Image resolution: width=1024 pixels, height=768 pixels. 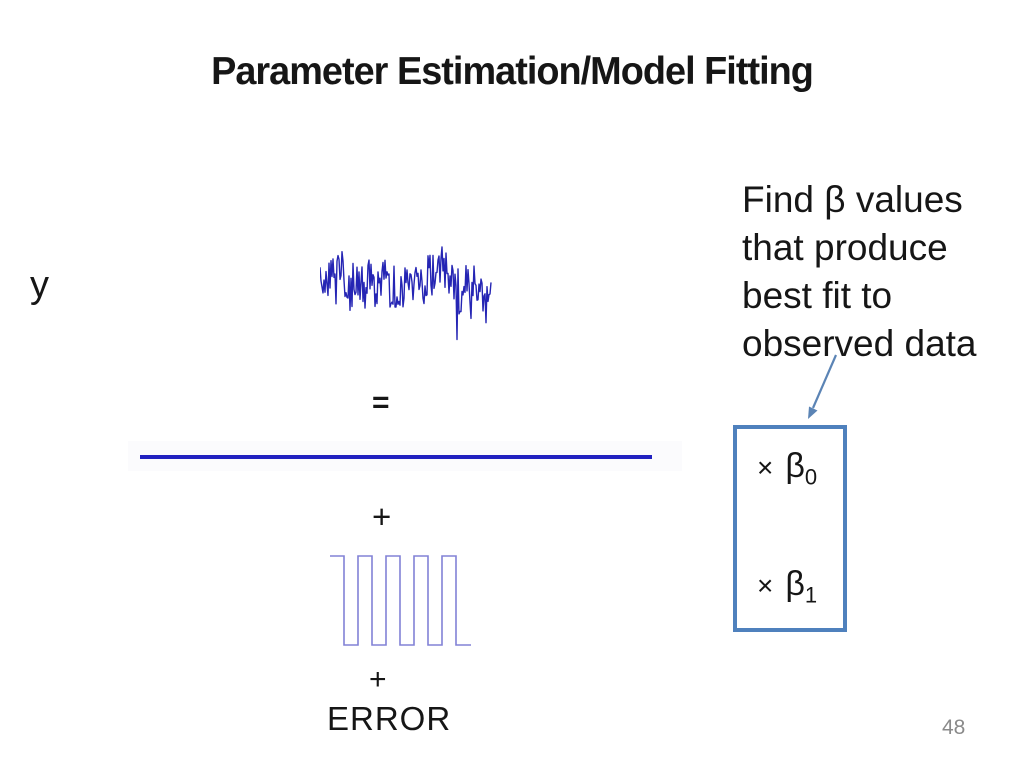 What do you see at coordinates (790, 528) in the screenshot?
I see `beta-box: × β0 × β1` at bounding box center [790, 528].